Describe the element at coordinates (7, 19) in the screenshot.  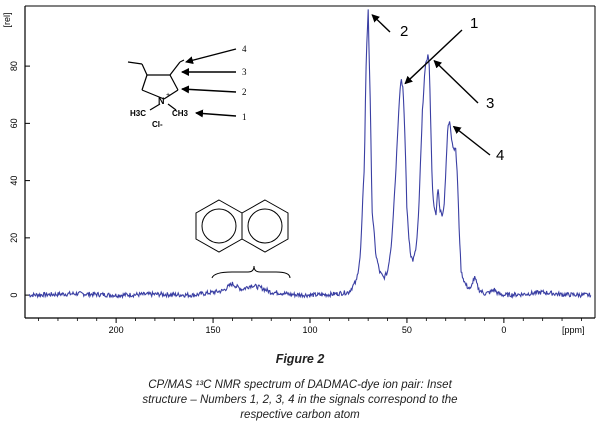
I see `y-axis-label: [rel]` at that location.